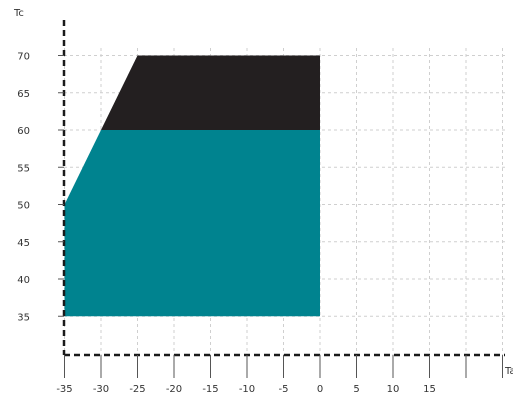 Image resolution: width=513 pixels, height=399 pixels. I want to click on y-tick-label: 55, so click(23, 168).